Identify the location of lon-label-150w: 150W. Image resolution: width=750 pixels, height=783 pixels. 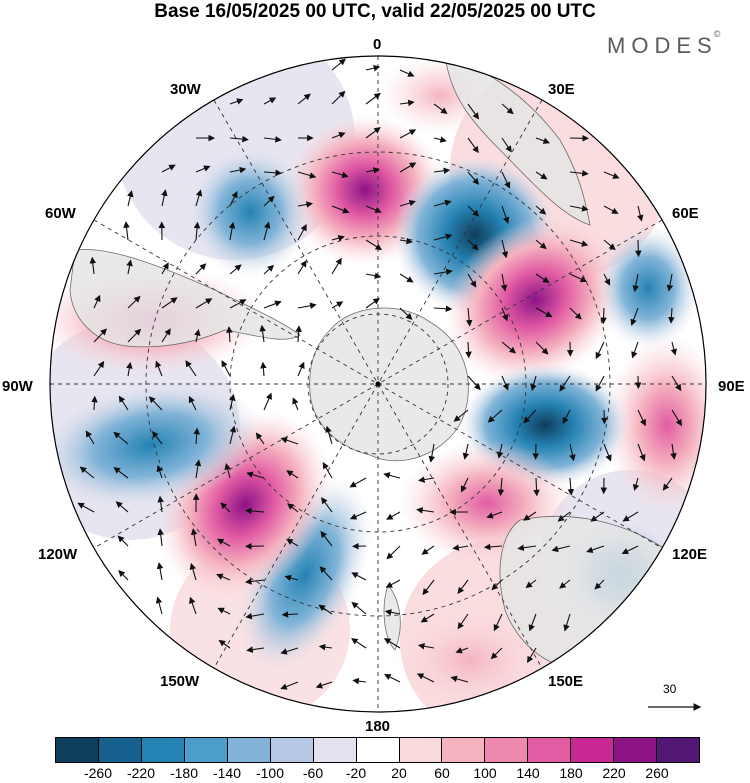
(180, 681).